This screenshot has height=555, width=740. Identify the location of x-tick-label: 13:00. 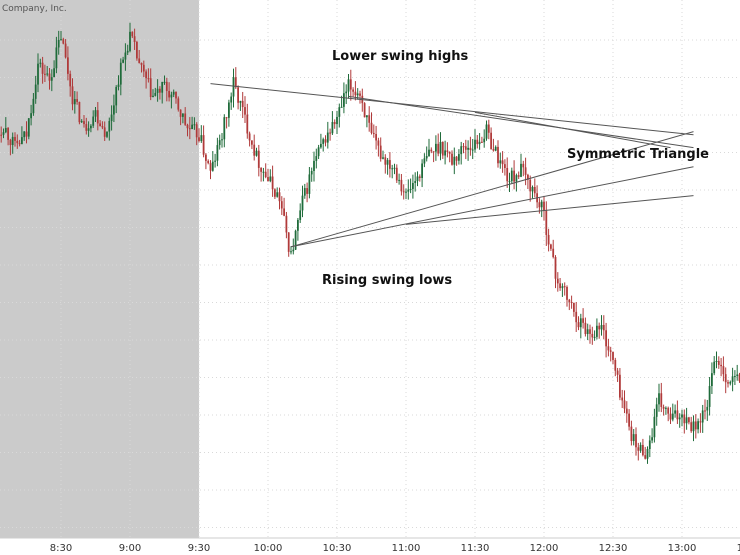
(682, 548).